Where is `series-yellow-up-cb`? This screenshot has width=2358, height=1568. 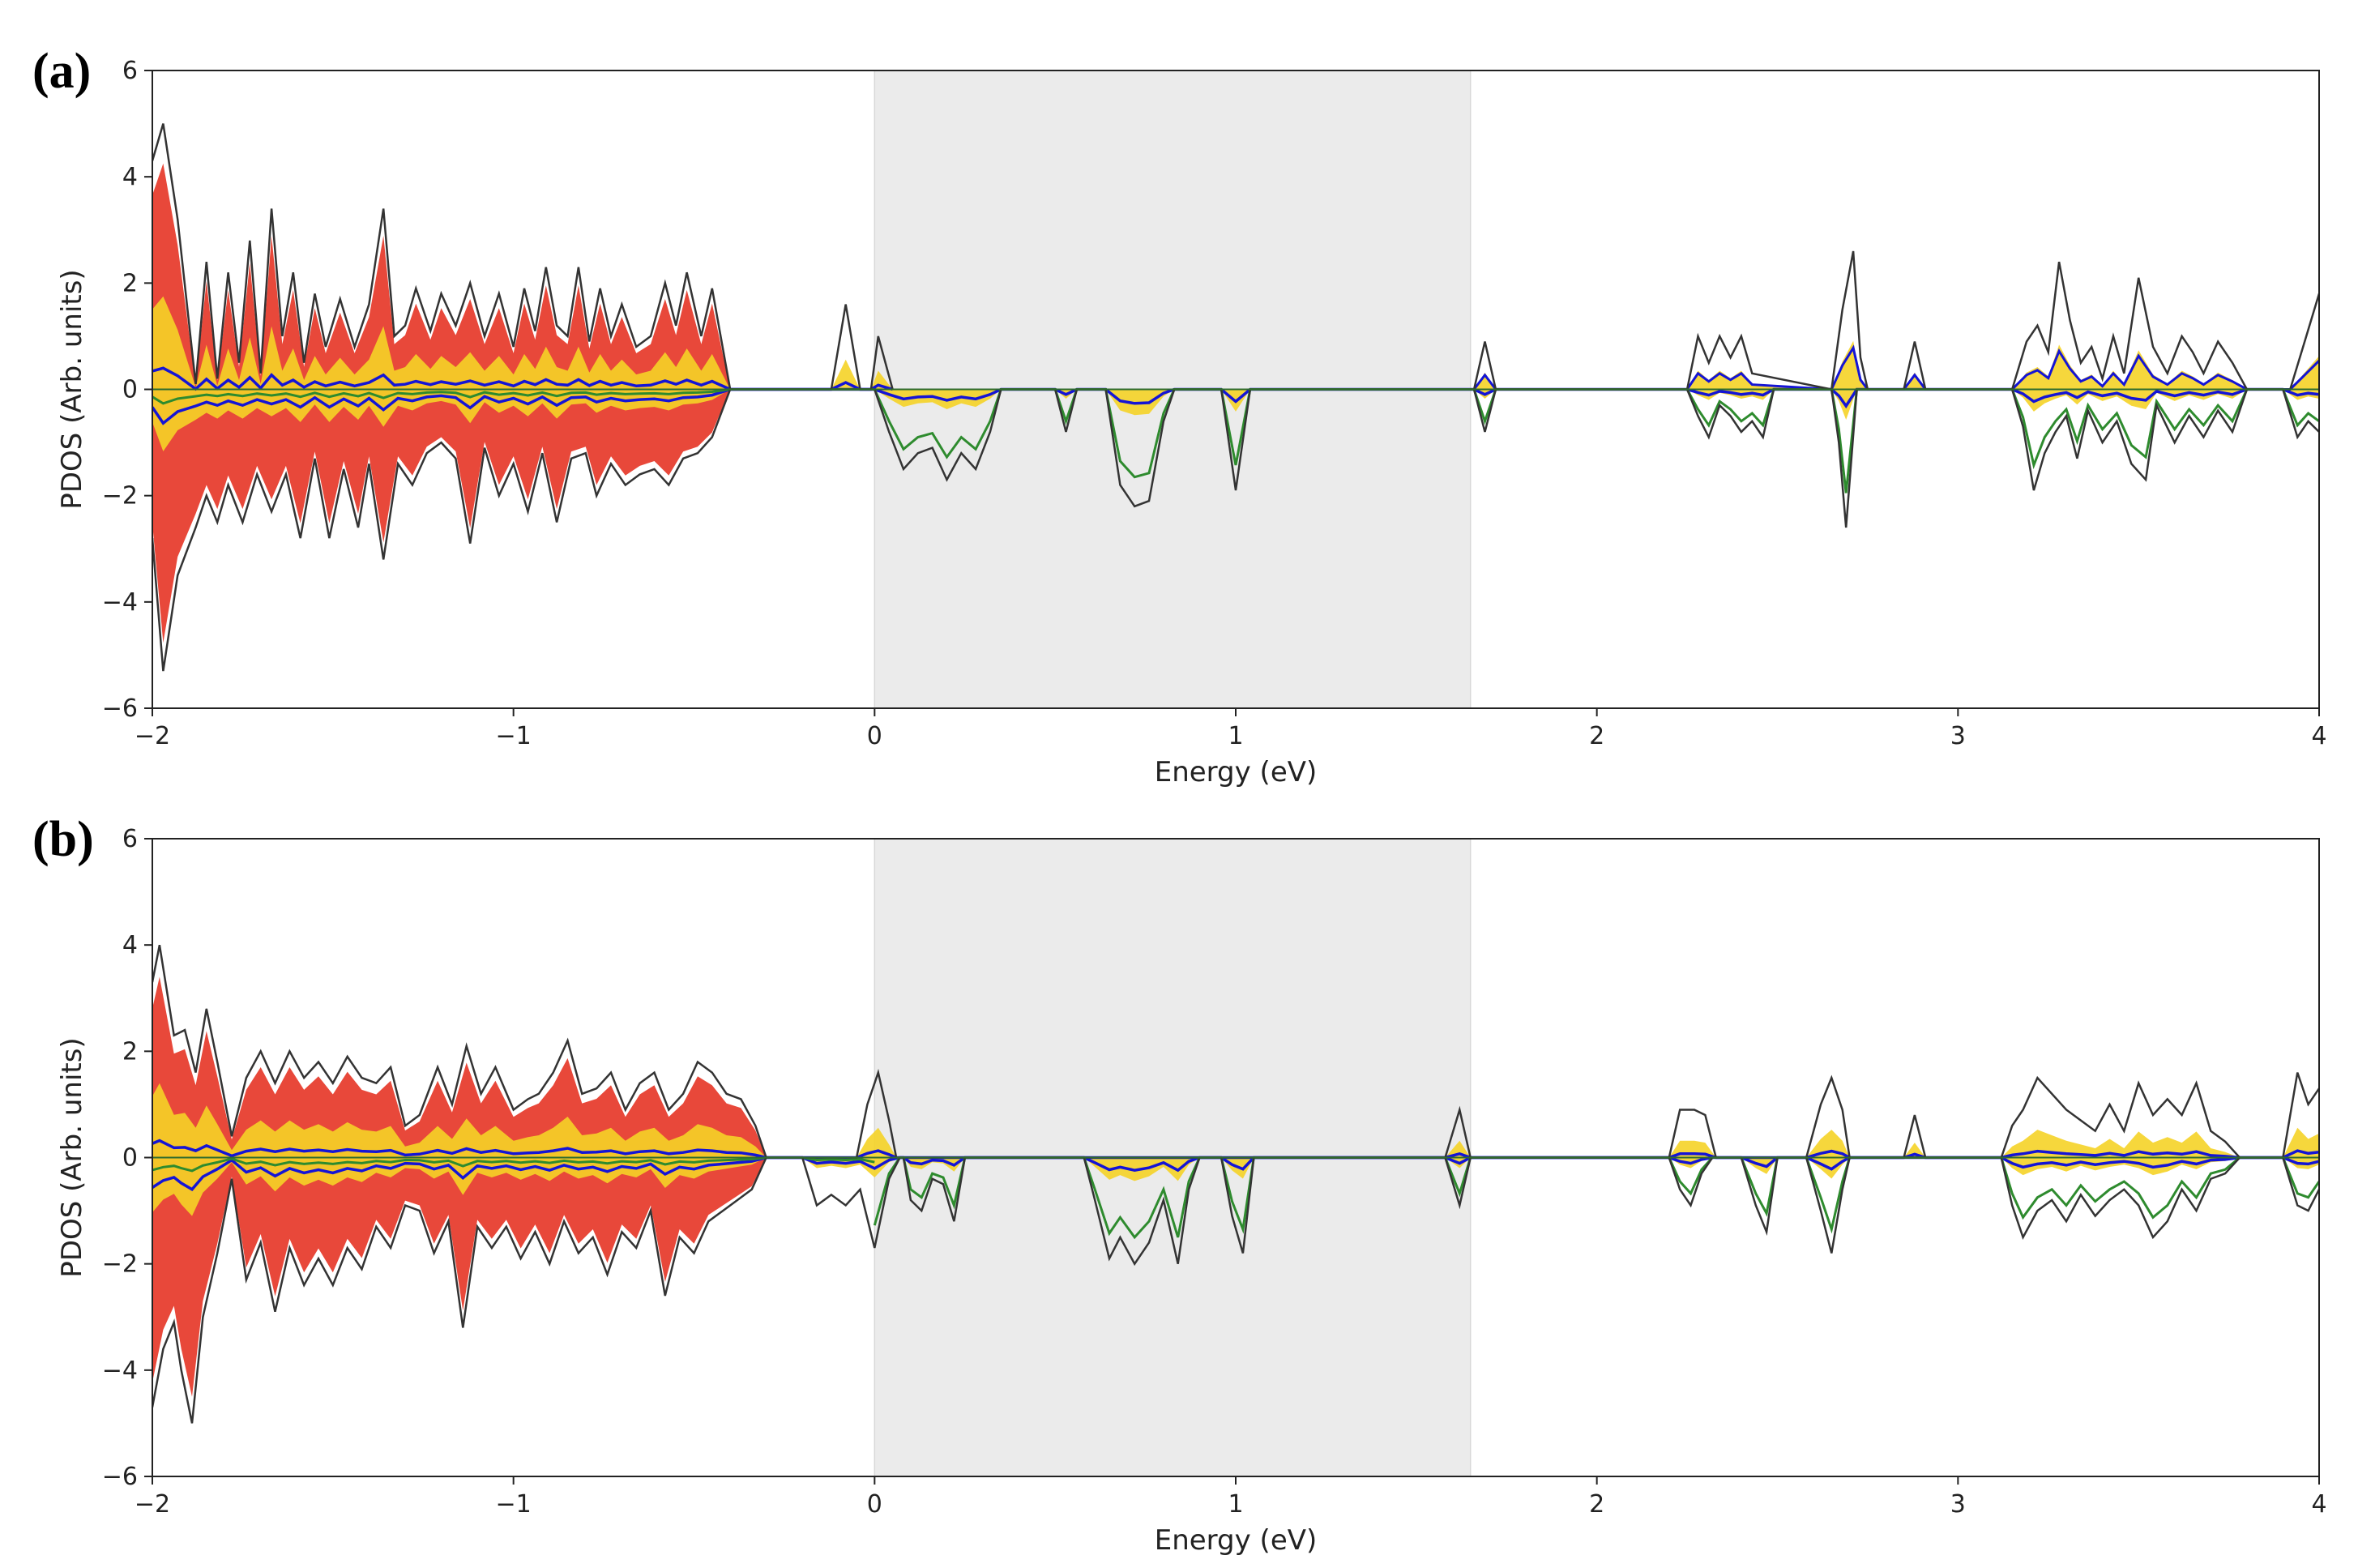
series-yellow-up-cb is located at coordinates (1897, 365).